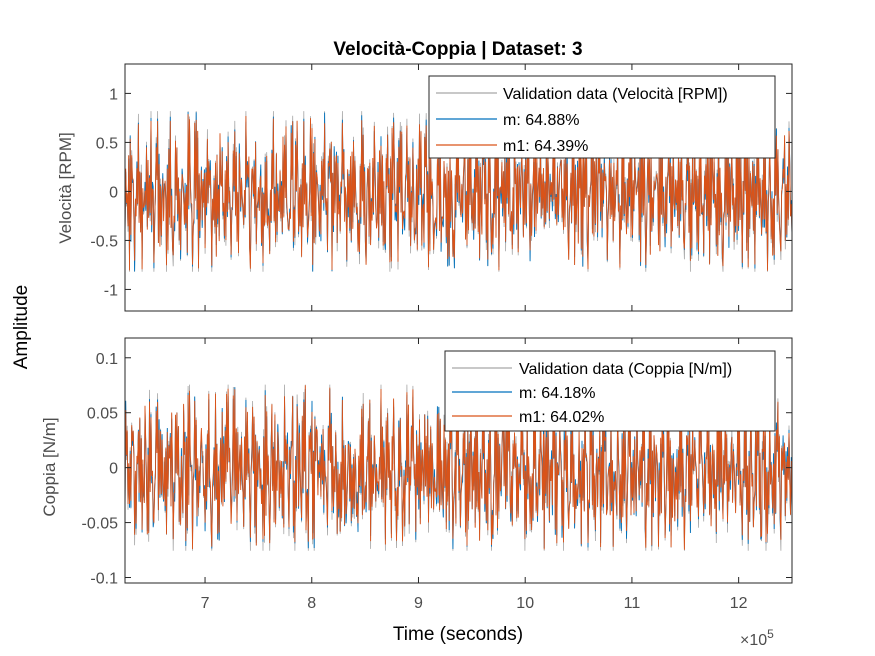 The image size is (875, 656). Describe the element at coordinates (625, 369) in the screenshot. I see `legend-entry-validation: Validation data (Coppia [N/m])` at that location.